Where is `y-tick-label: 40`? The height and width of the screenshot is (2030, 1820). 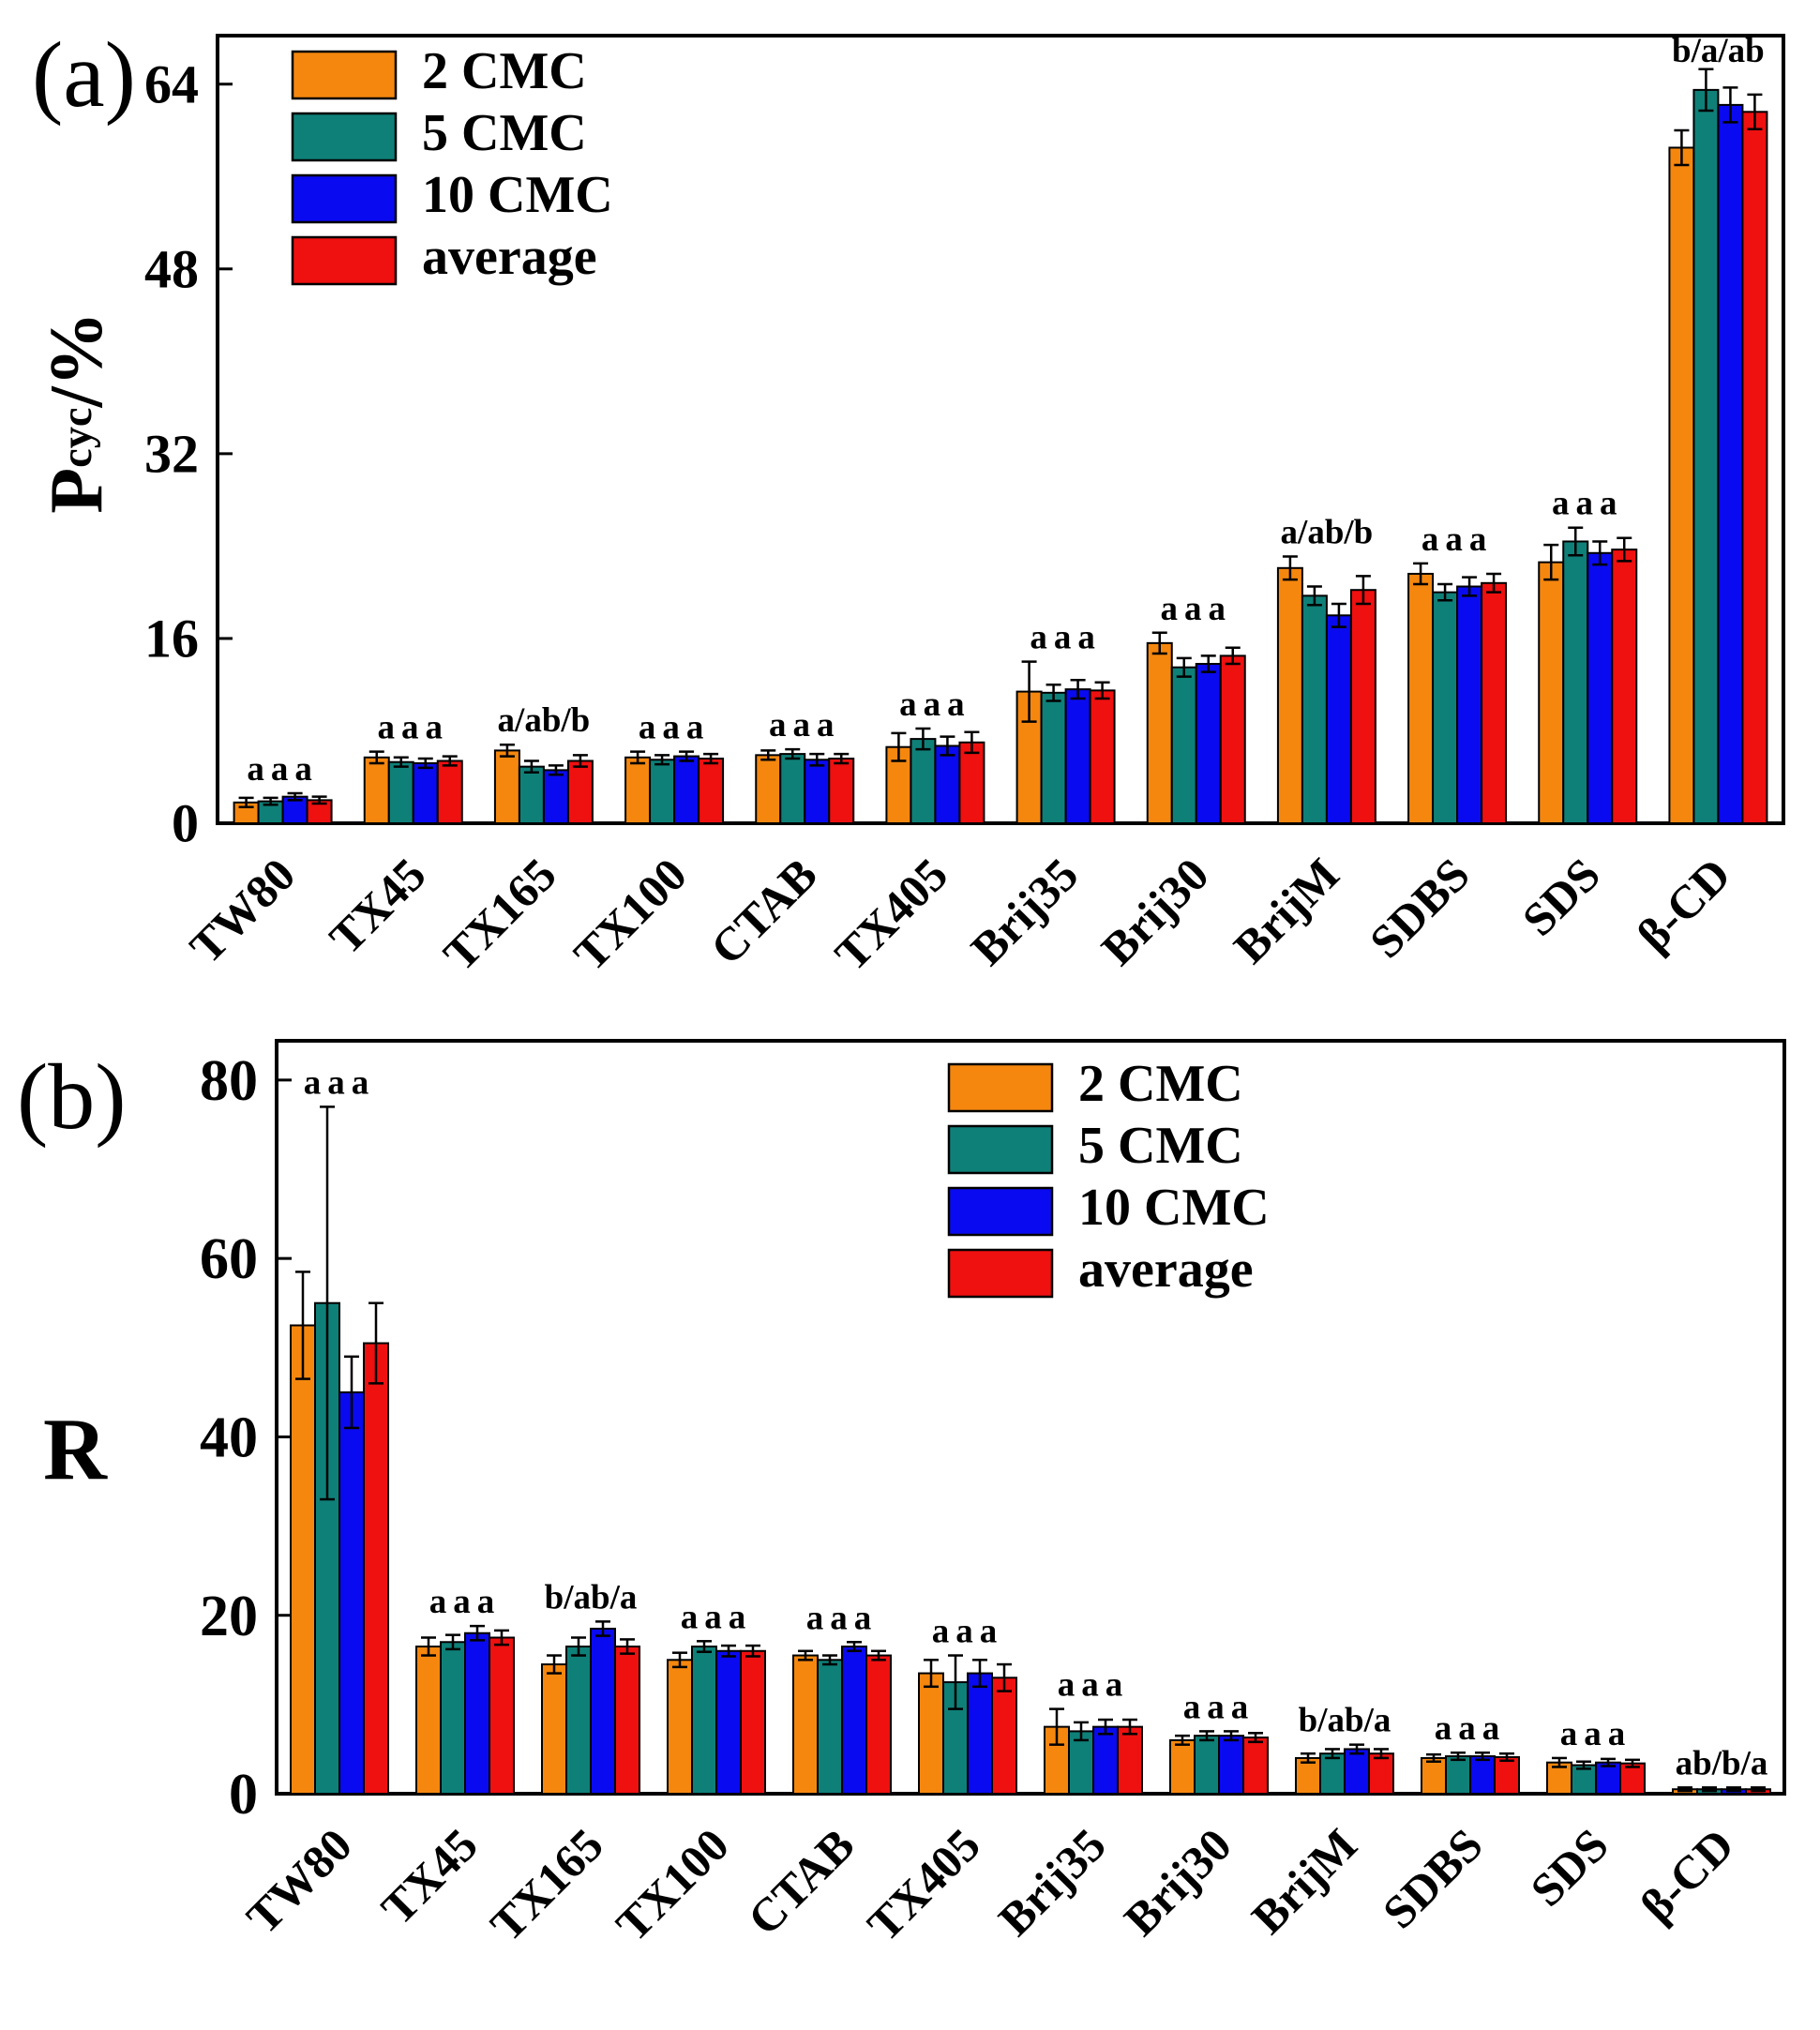
y-tick-label: 40 is located at coordinates (229, 1438).